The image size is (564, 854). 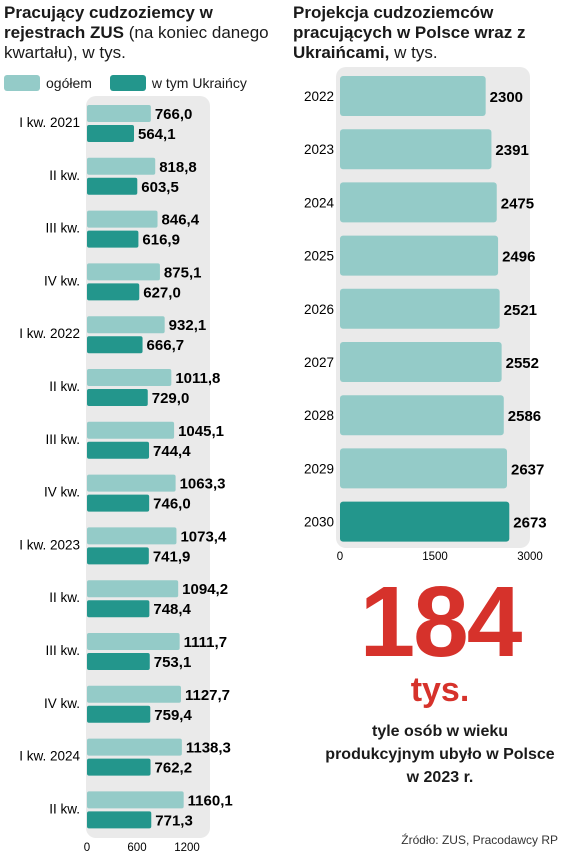 What do you see at coordinates (441, 622) in the screenshot?
I see `highlight-number: 184` at bounding box center [441, 622].